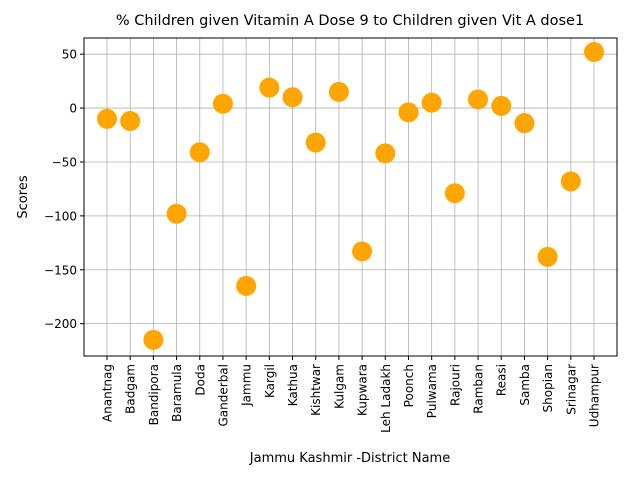 The height and width of the screenshot is (480, 640). What do you see at coordinates (23, 196) in the screenshot?
I see `y-axis-label: Scores` at bounding box center [23, 196].